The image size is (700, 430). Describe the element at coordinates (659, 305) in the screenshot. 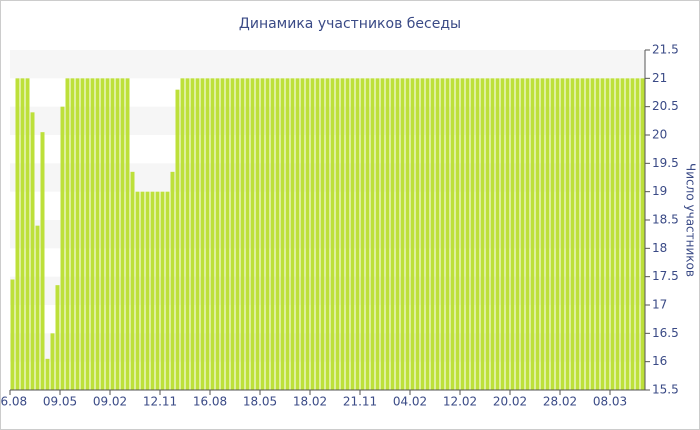

I see `y-tick-label: 17` at that location.